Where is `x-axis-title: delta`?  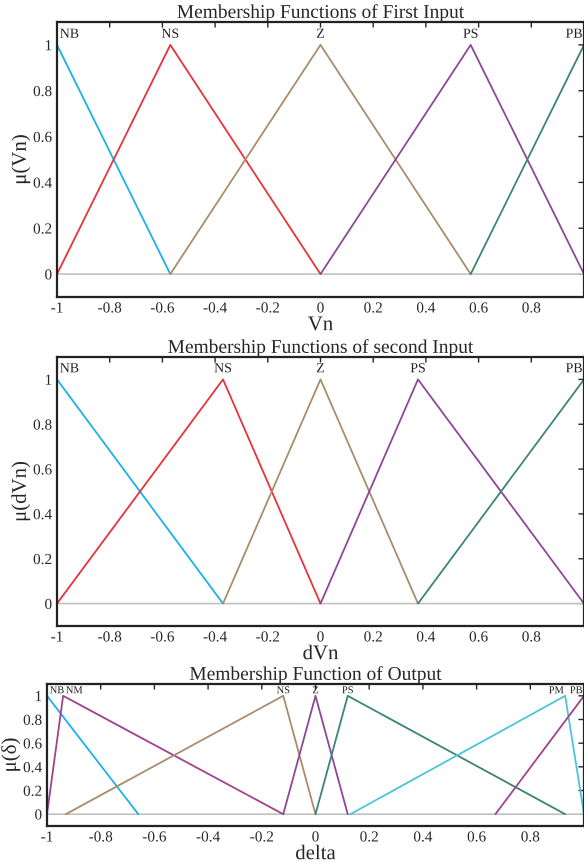 x-axis-title: delta is located at coordinates (316, 852).